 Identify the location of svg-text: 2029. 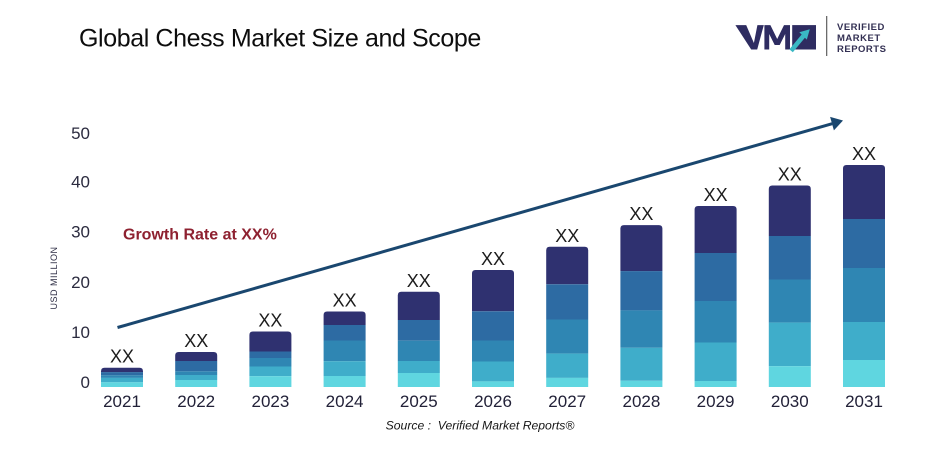
(716, 401).